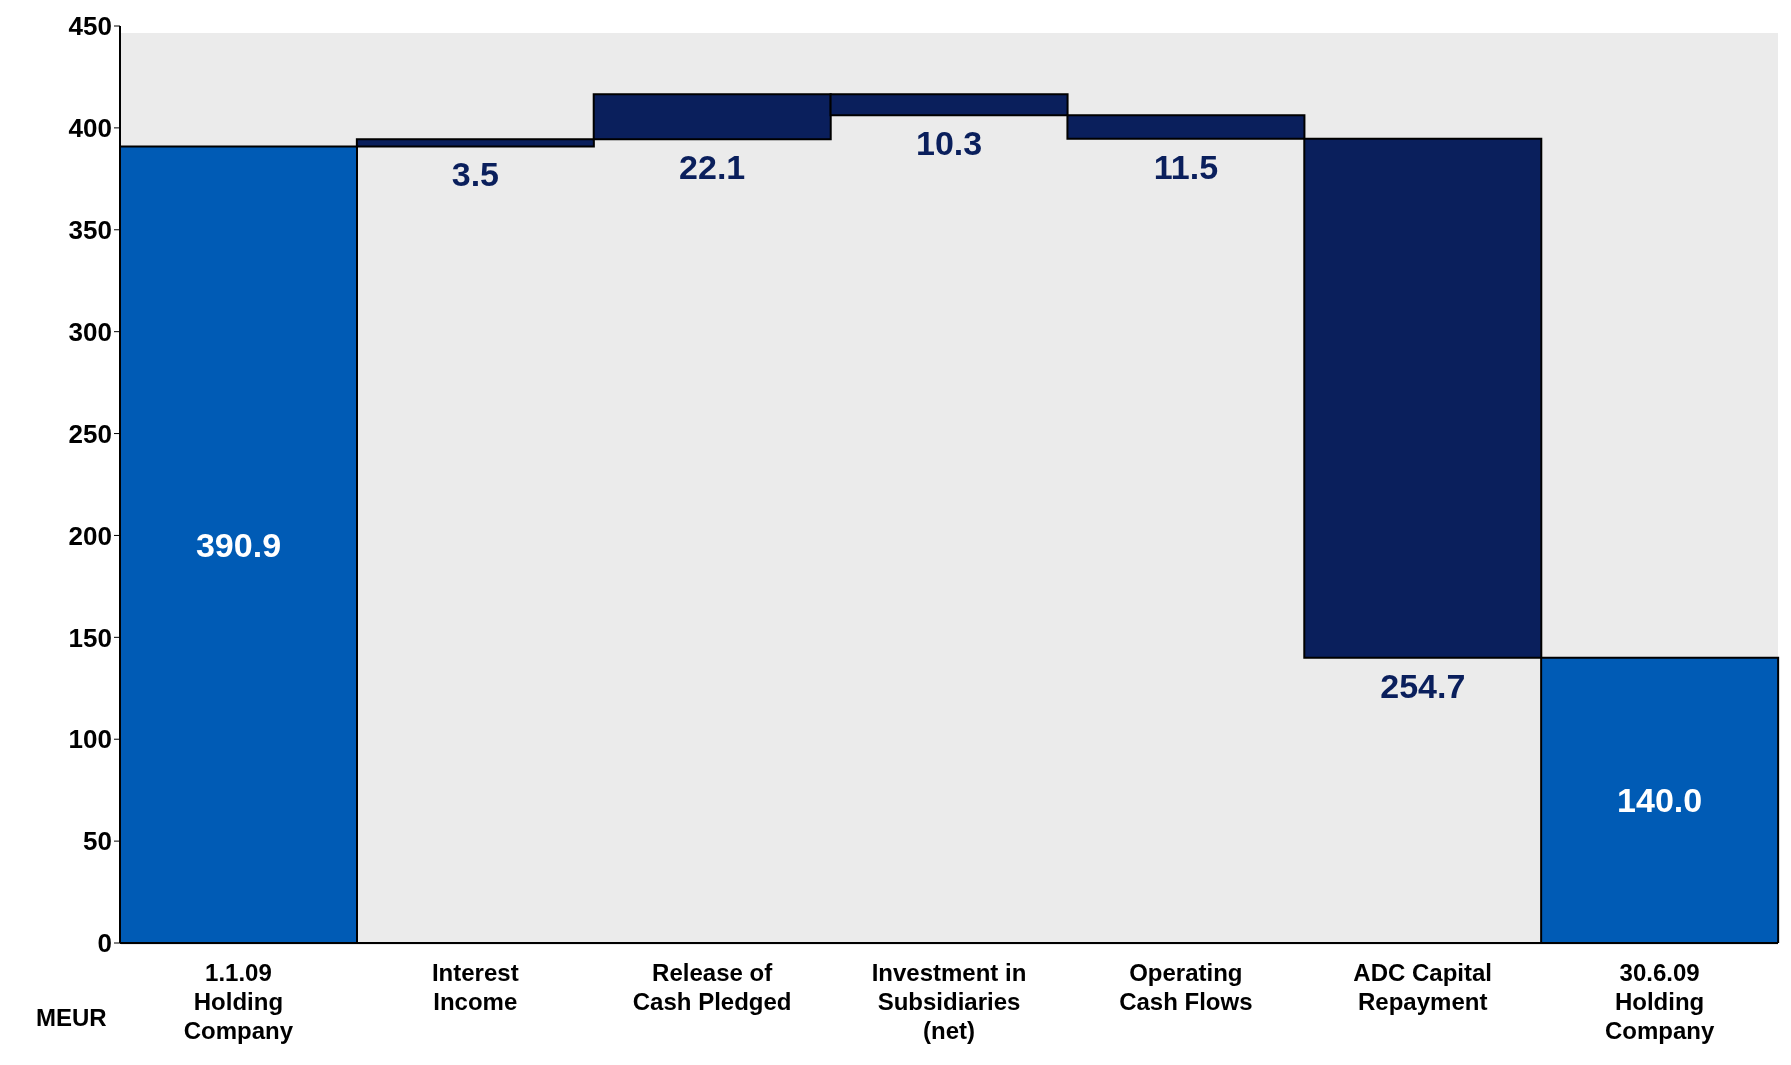  I want to click on data-label: 140.0, so click(1660, 800).